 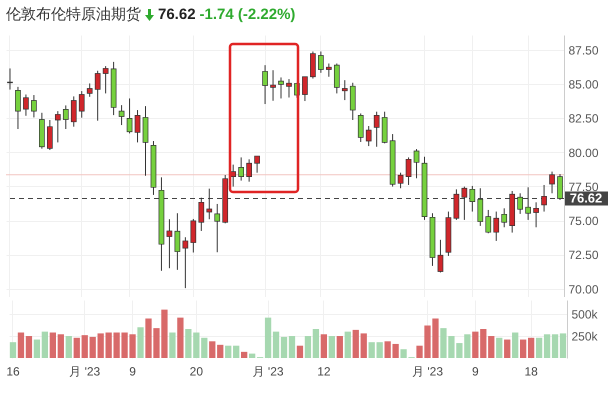 I want to click on y-tick-label: 70.00, so click(x=583, y=289).